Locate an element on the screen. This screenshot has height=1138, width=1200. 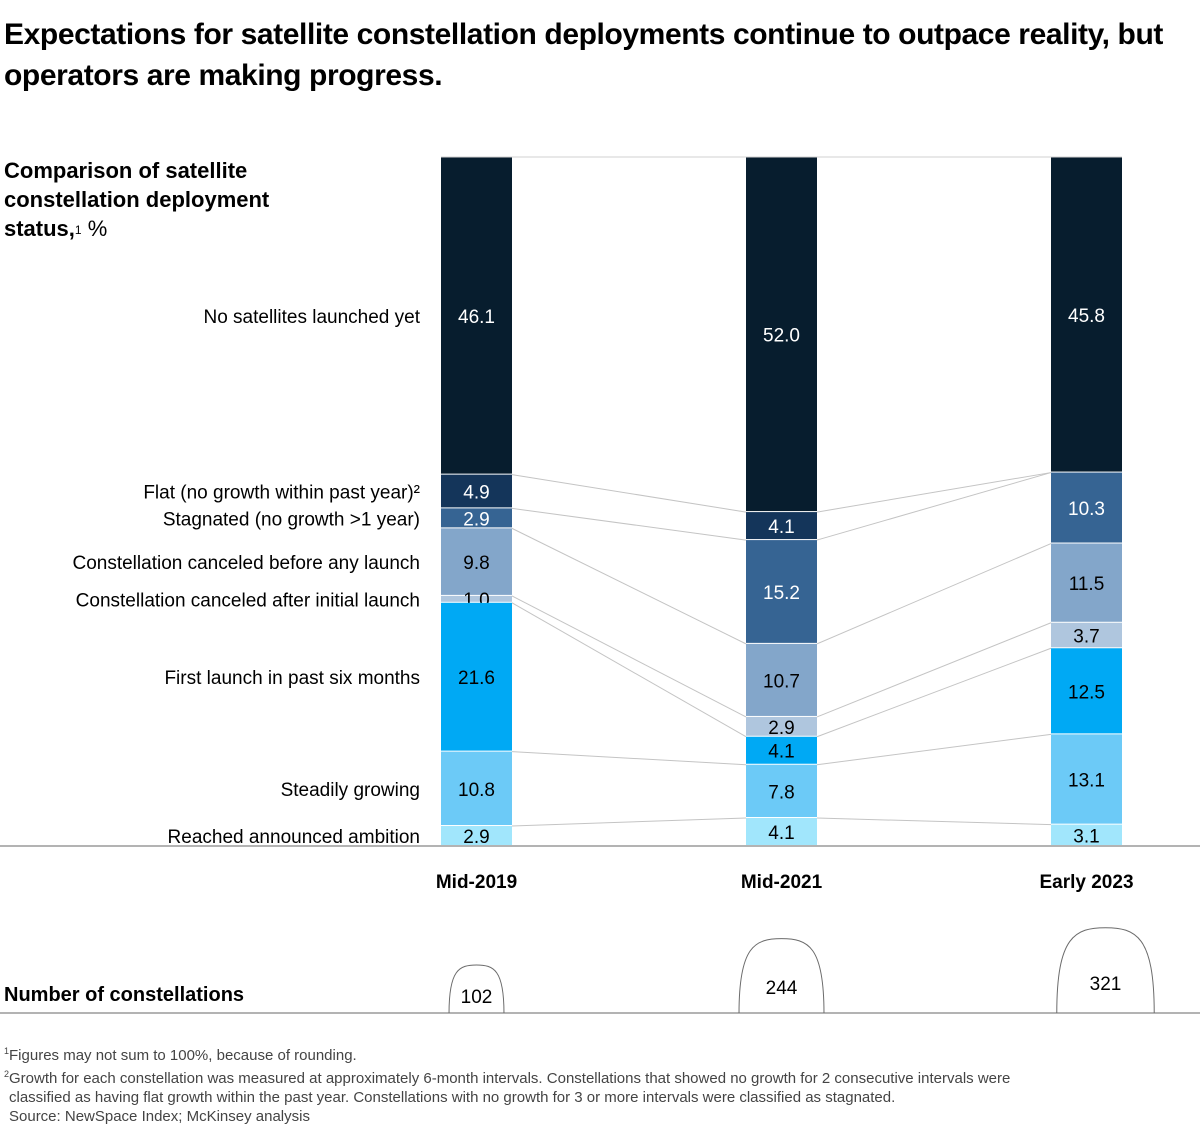
data-label: 21.6 is located at coordinates (476, 678).